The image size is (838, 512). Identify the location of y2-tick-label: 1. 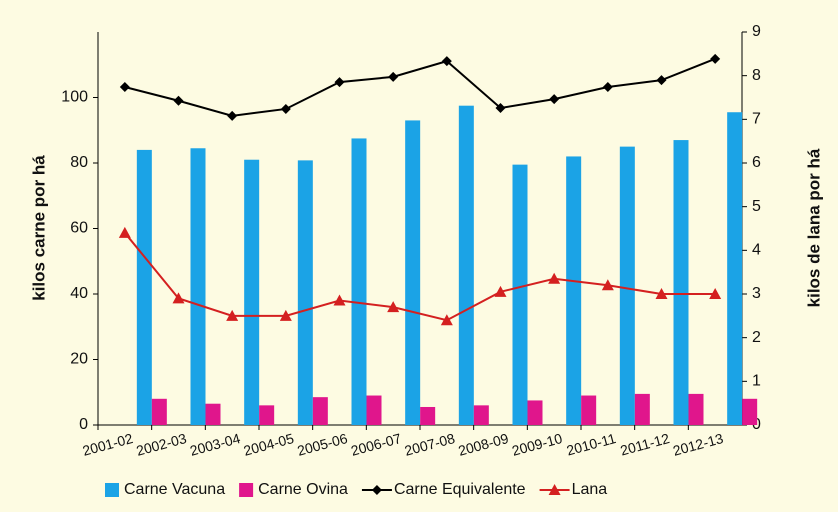
(756, 381).